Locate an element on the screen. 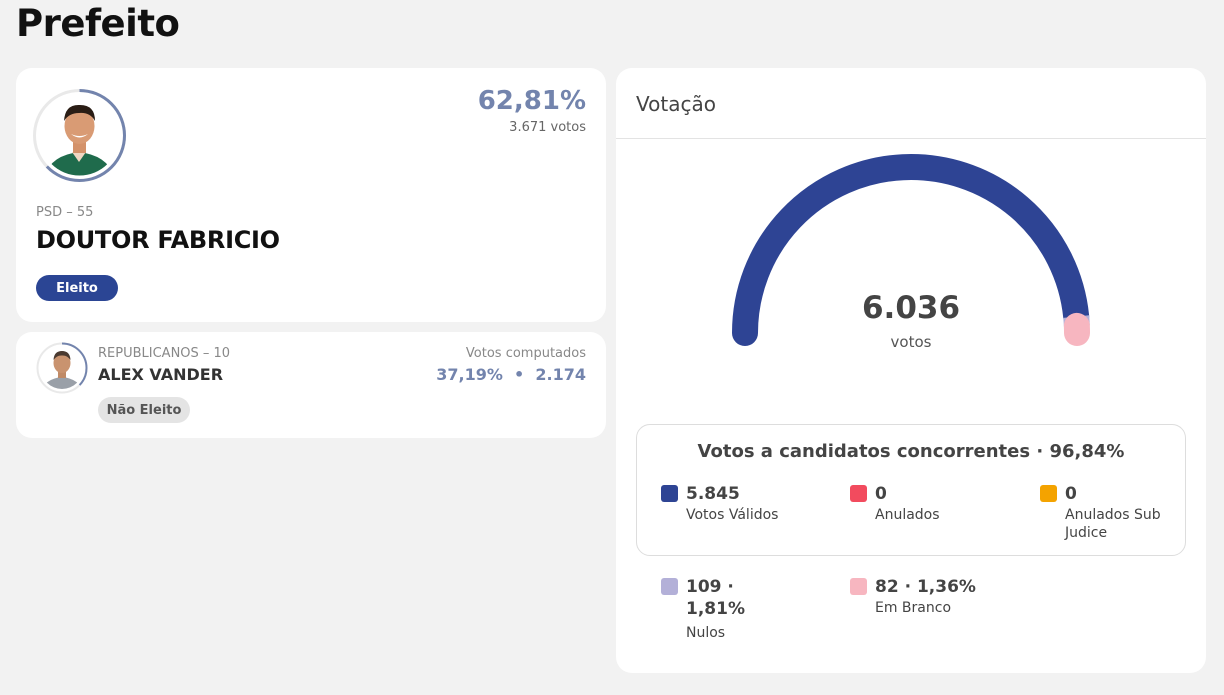  divider is located at coordinates (911, 138).